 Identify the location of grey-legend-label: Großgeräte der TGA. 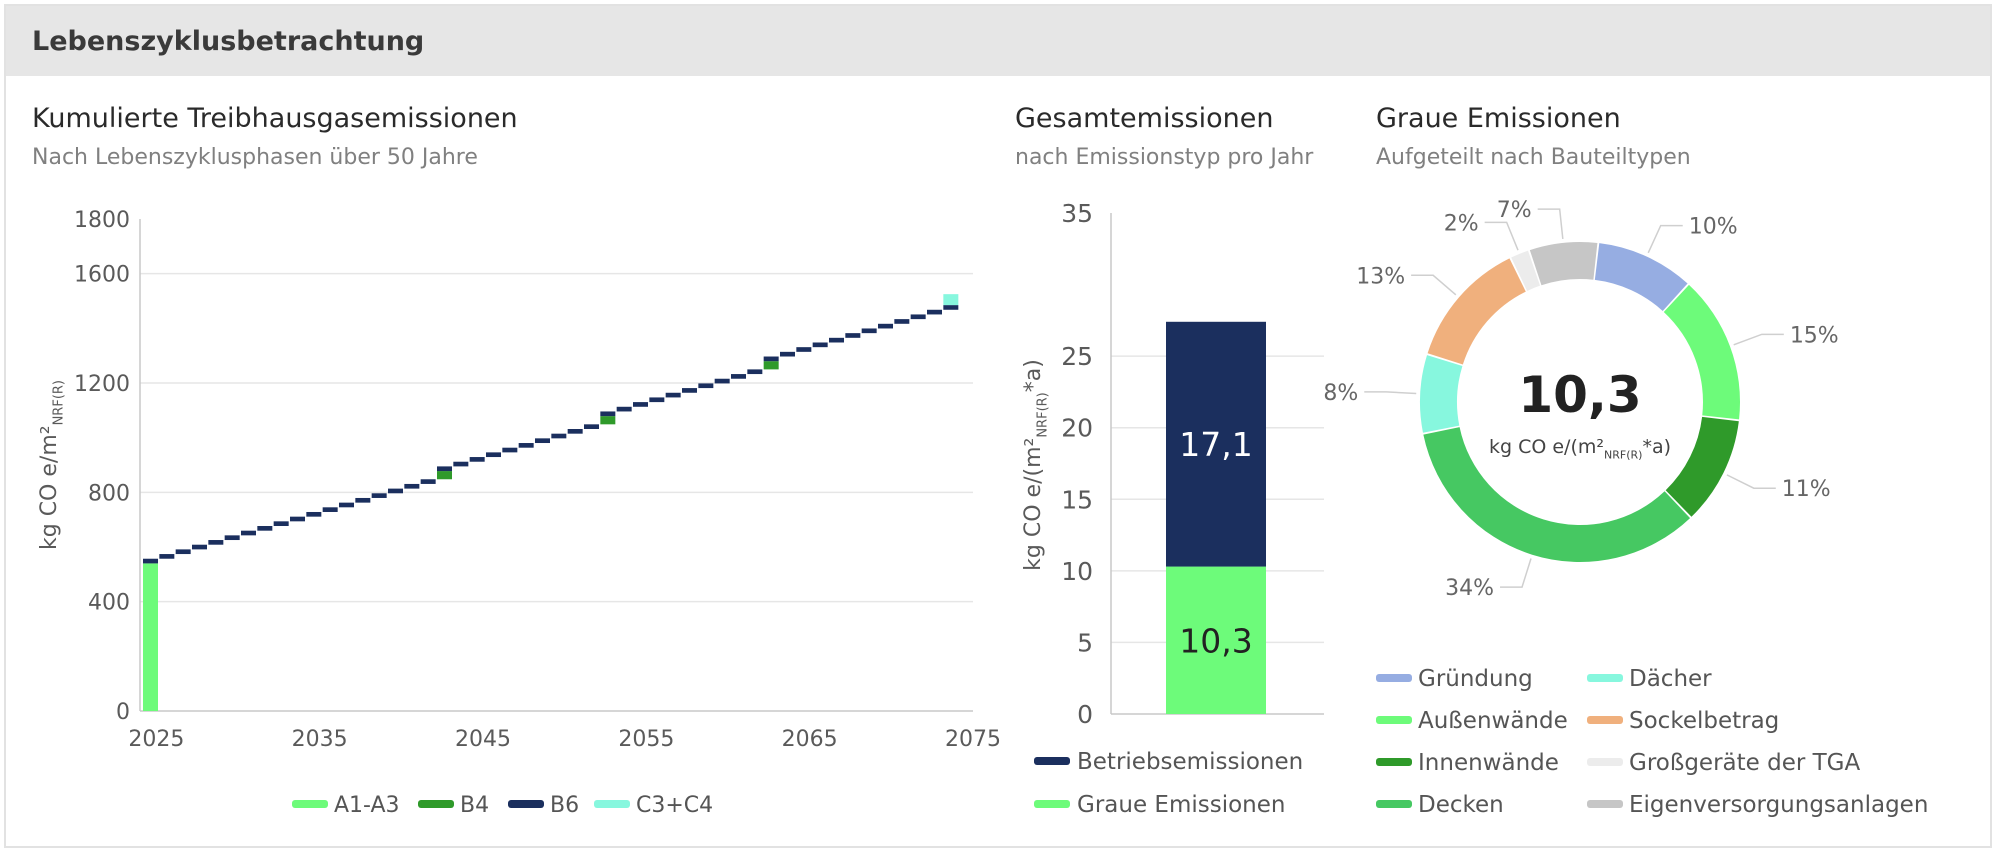
(1745, 763).